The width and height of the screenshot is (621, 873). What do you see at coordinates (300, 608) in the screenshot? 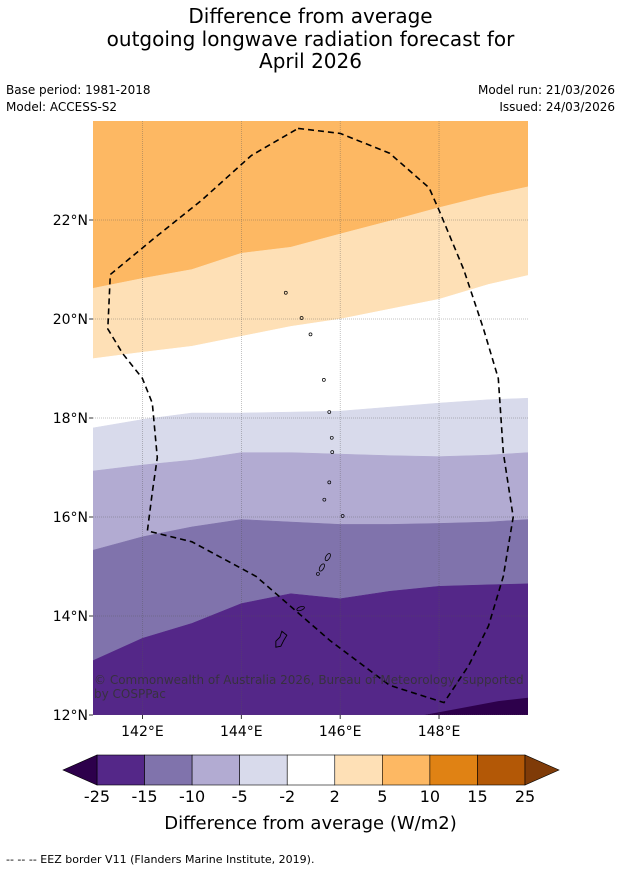
I see `island-rota` at bounding box center [300, 608].